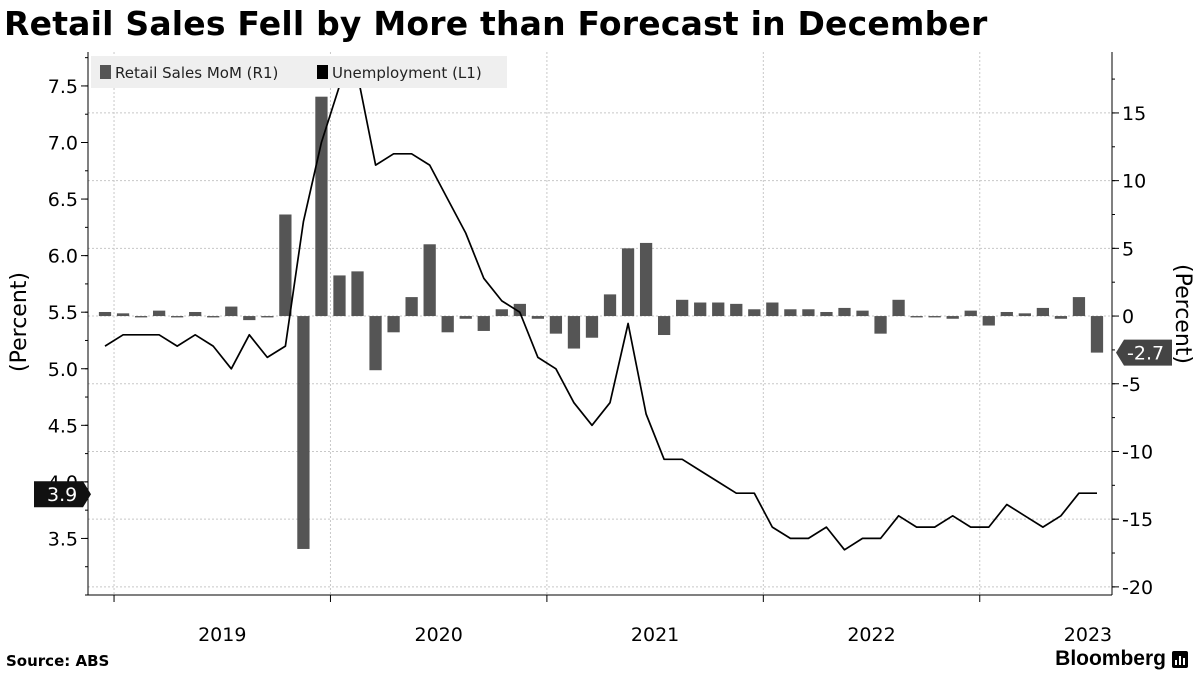 This screenshot has width=1200, height=675. Describe the element at coordinates (871, 635) in the screenshot. I see `x-tick-label: 2022` at that location.